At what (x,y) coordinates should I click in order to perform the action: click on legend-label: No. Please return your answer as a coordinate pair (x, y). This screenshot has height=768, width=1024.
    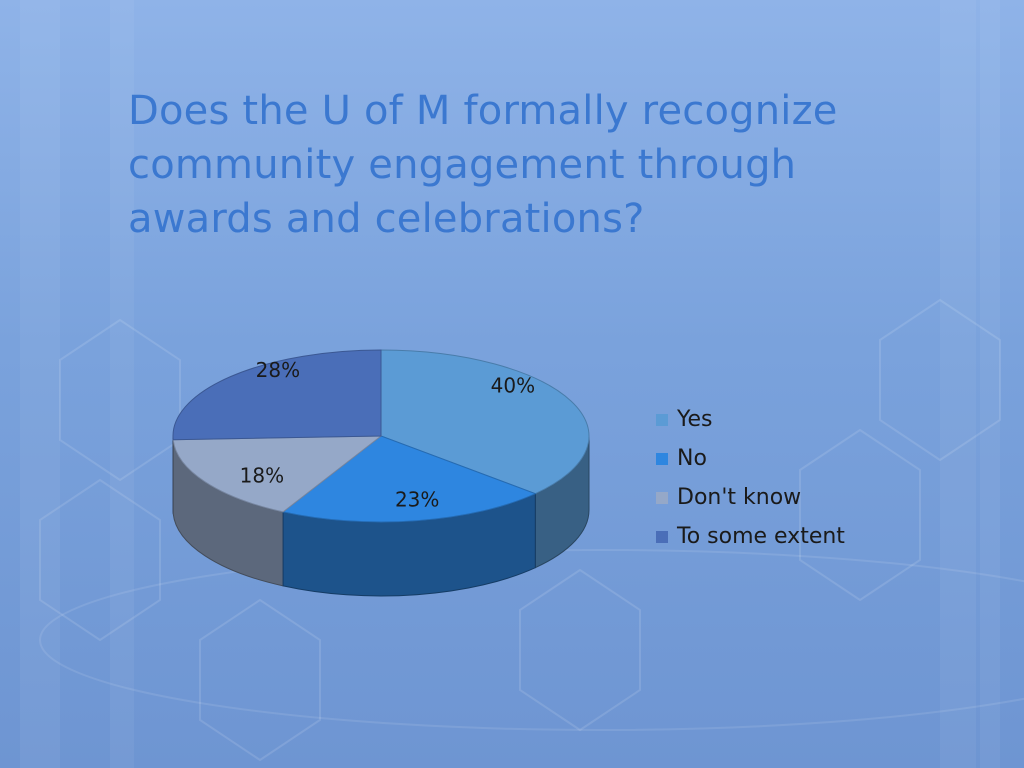
    Looking at the image, I should click on (692, 458).